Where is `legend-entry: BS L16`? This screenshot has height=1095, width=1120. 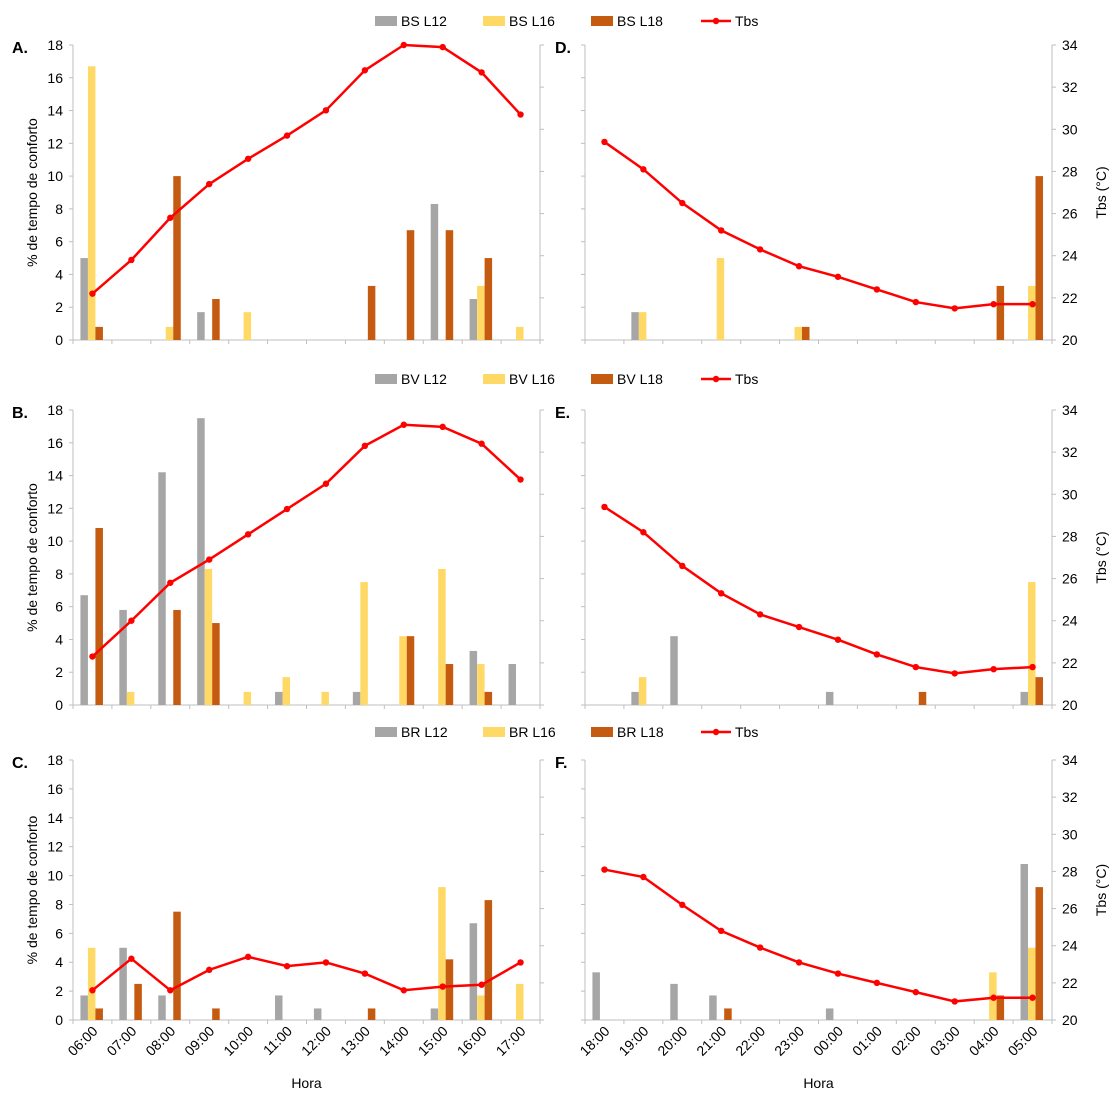 legend-entry: BS L16 is located at coordinates (532, 21).